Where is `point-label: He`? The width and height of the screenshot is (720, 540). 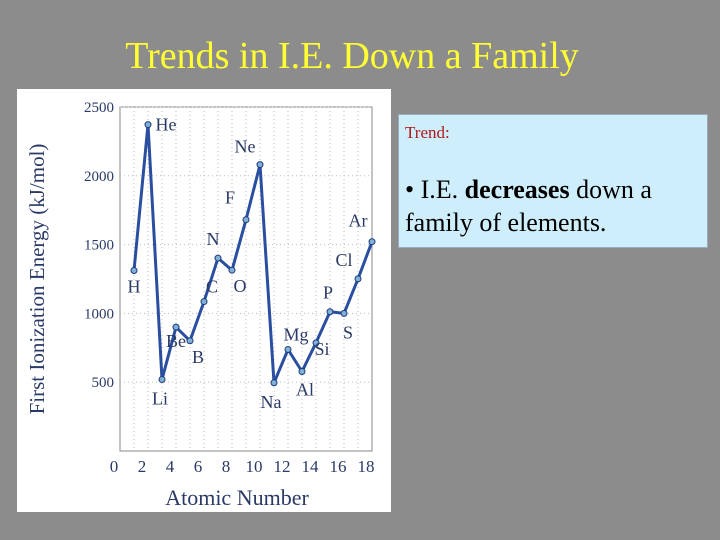 point-label: He is located at coordinates (166, 125).